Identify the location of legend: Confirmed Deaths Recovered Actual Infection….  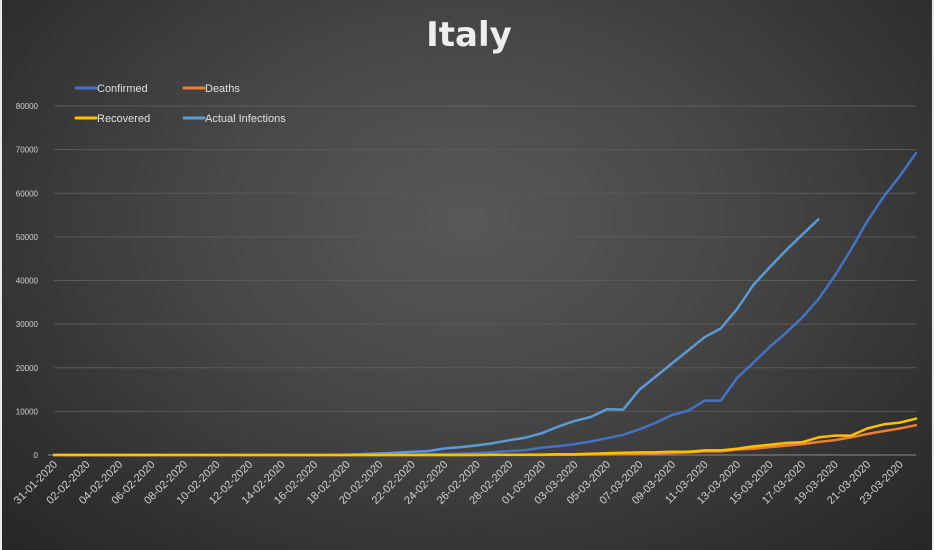
(180, 104).